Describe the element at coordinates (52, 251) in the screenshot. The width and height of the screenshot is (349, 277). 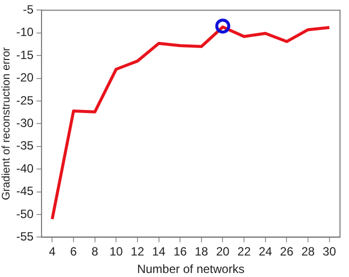
I see `x-tick-label: 4` at that location.